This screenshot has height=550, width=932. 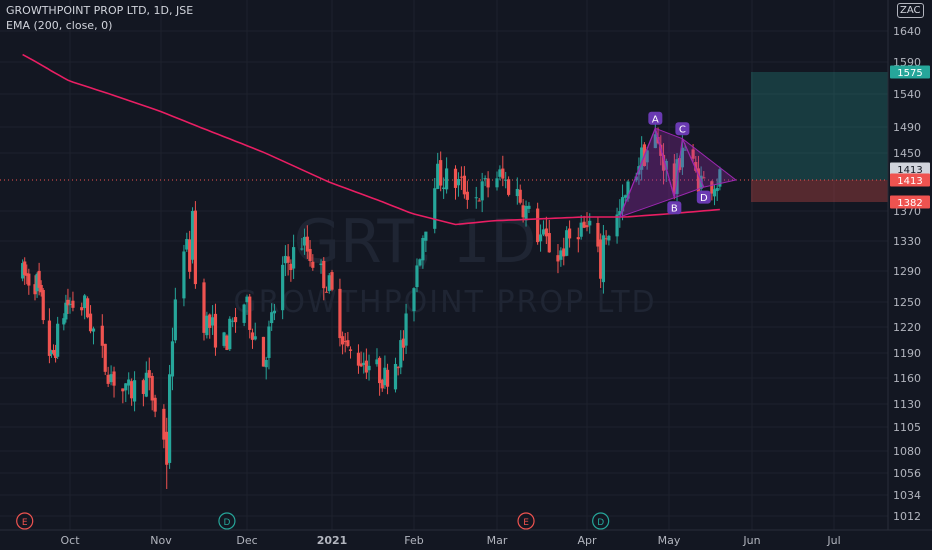 I want to click on svg-text: A, so click(x=655, y=119).